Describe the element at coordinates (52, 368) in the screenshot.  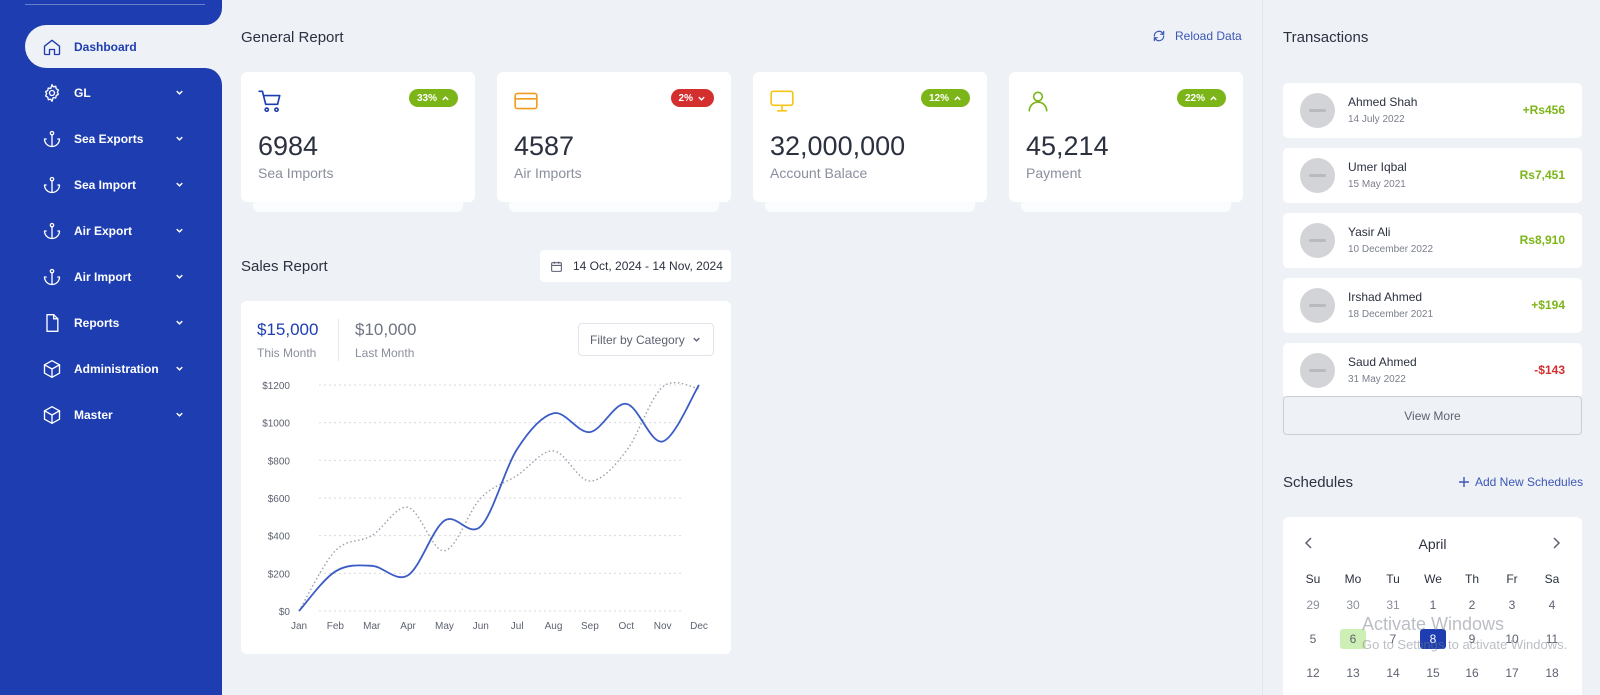
I see `box-icon` at that location.